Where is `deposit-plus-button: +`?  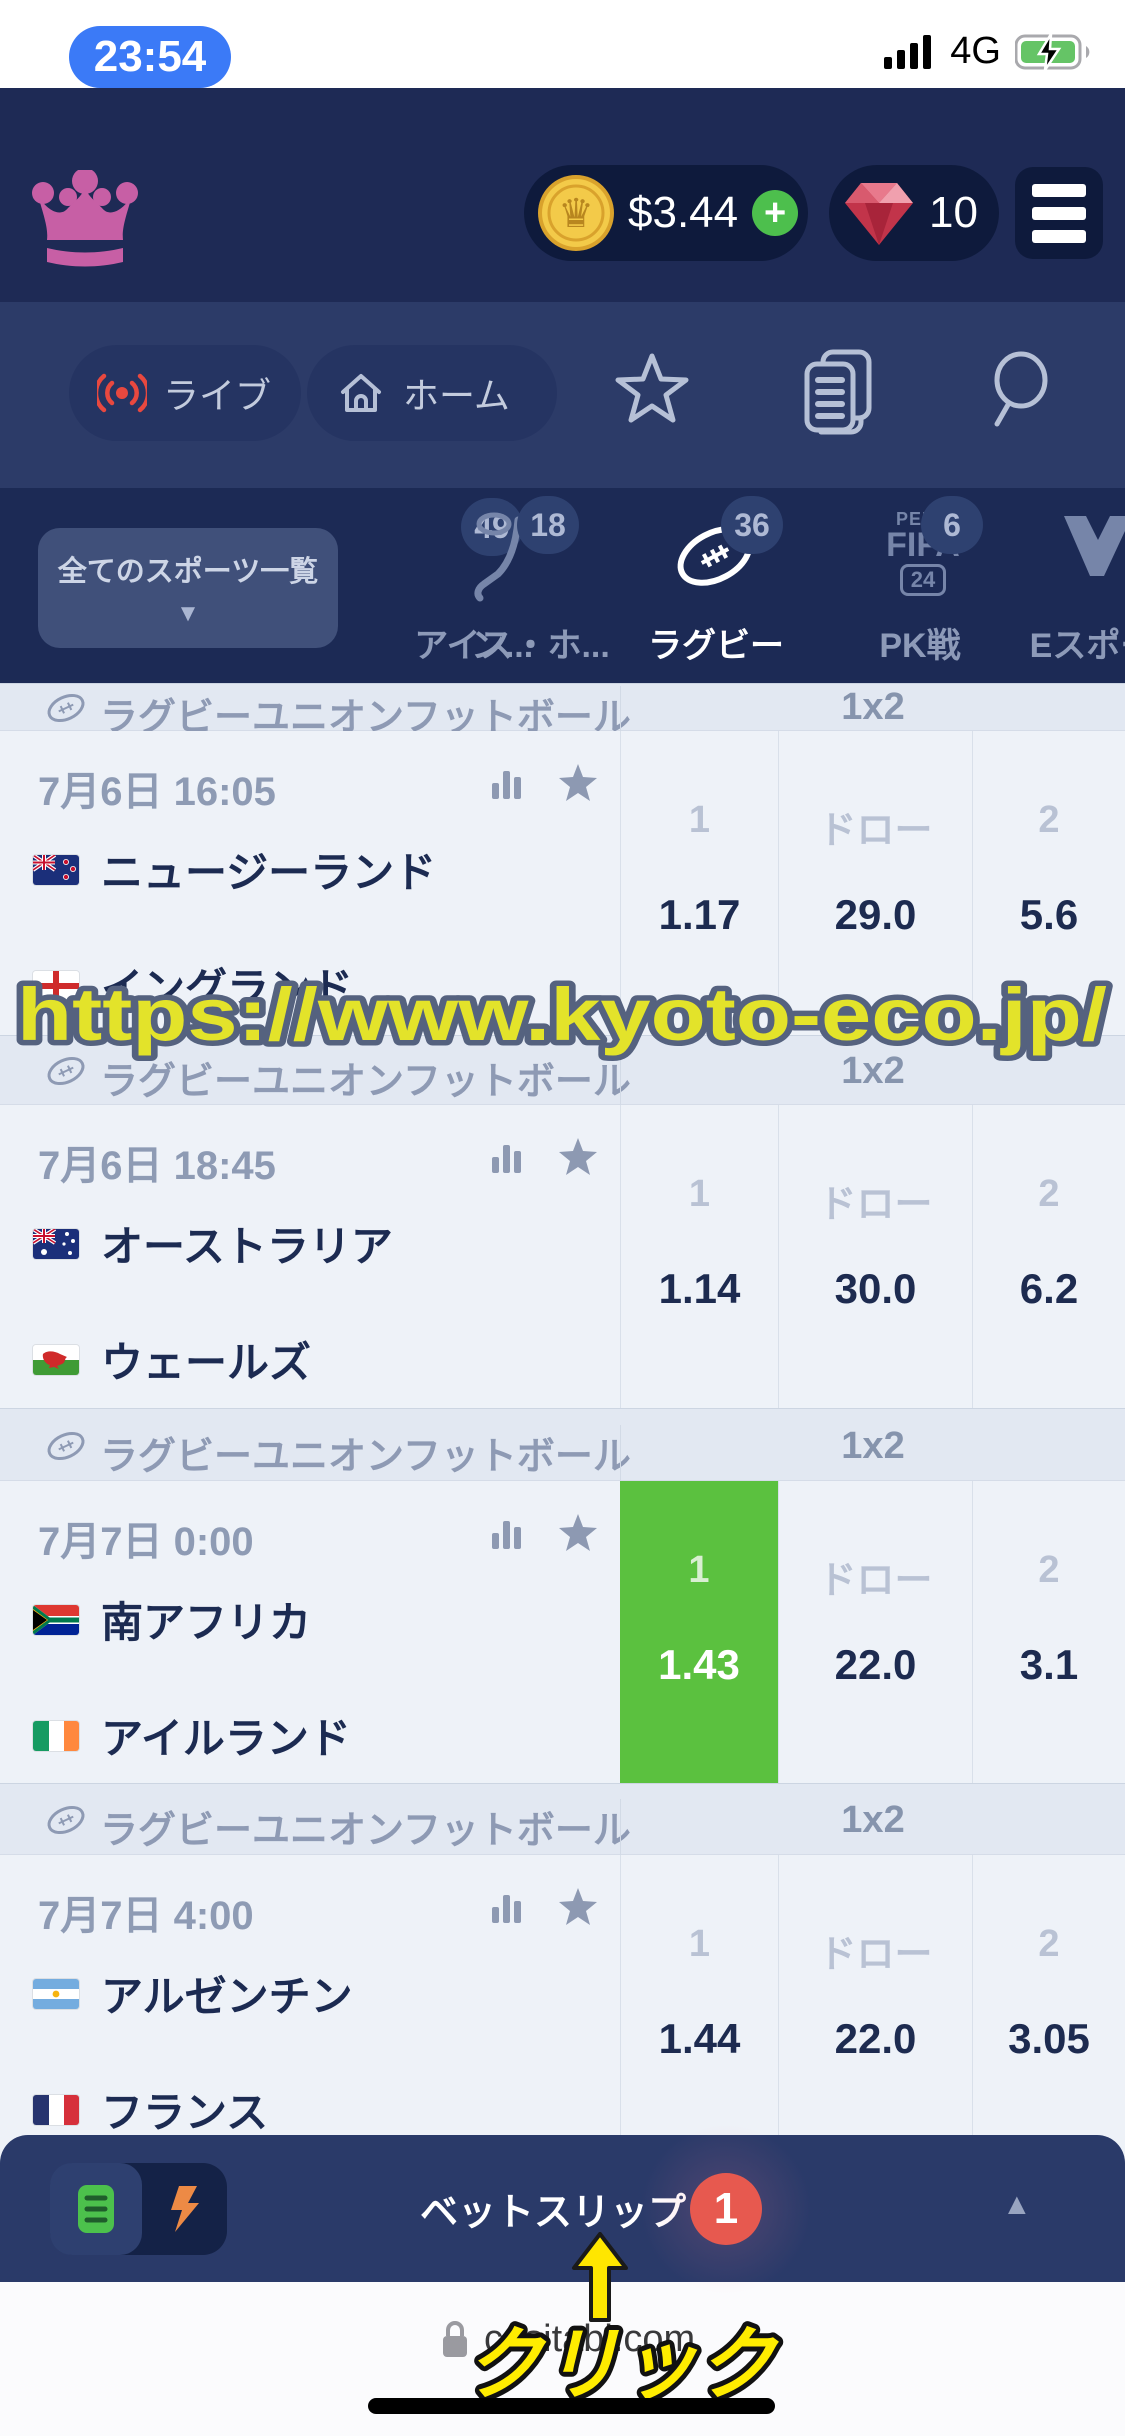
deposit-plus-button: + is located at coordinates (775, 213).